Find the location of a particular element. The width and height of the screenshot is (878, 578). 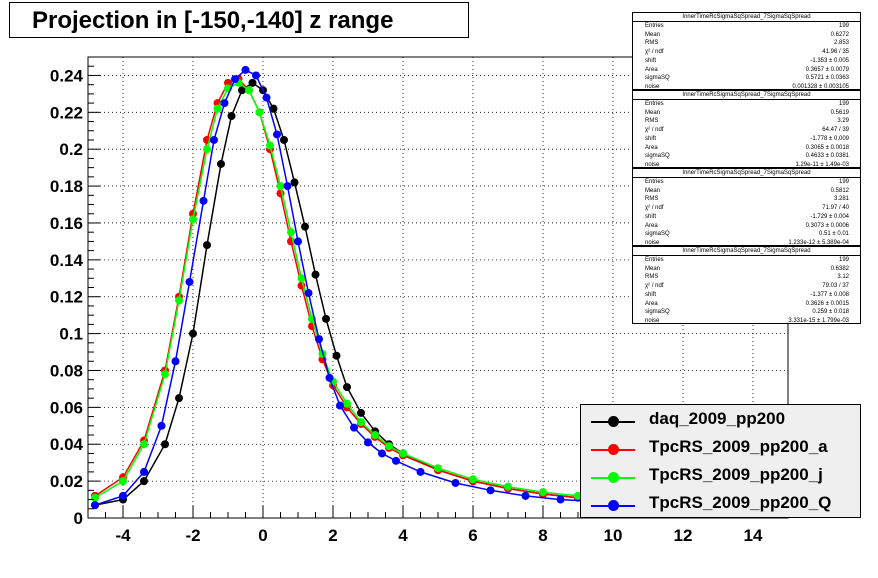

stats-value: 0.3065 ± 0.0018 is located at coordinates (827, 147).